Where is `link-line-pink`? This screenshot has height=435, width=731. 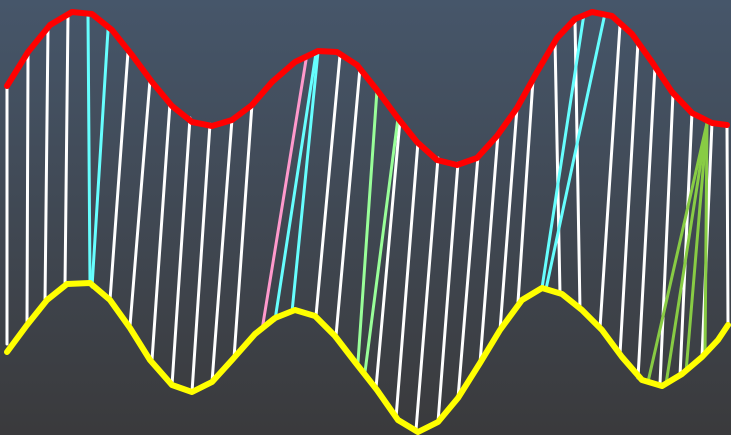
link-line-pink is located at coordinates (284, 195).